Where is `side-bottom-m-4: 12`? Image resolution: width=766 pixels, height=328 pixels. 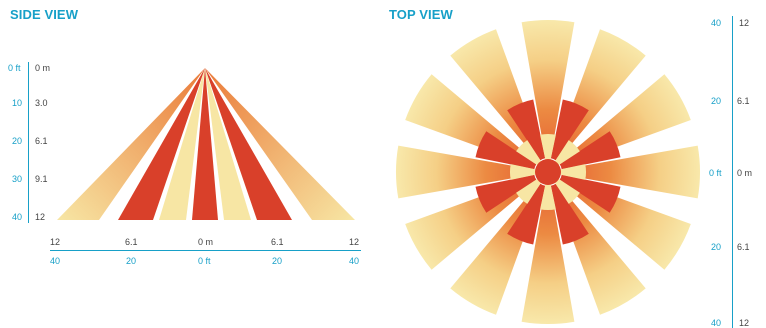 side-bottom-m-4: 12 is located at coordinates (354, 242).